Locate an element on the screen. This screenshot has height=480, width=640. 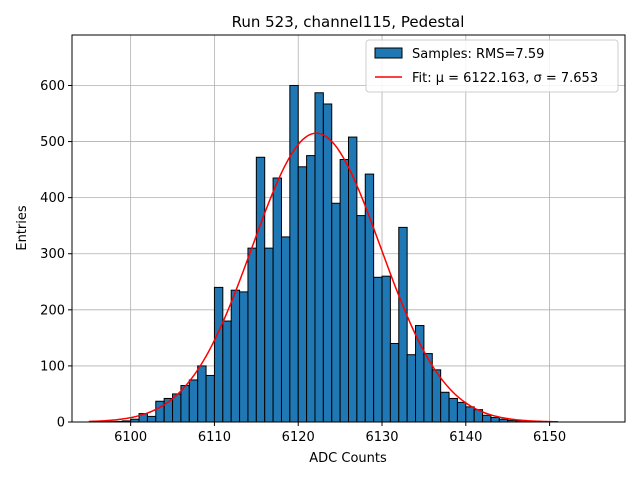
y-tick-label: 500 is located at coordinates (52, 142).